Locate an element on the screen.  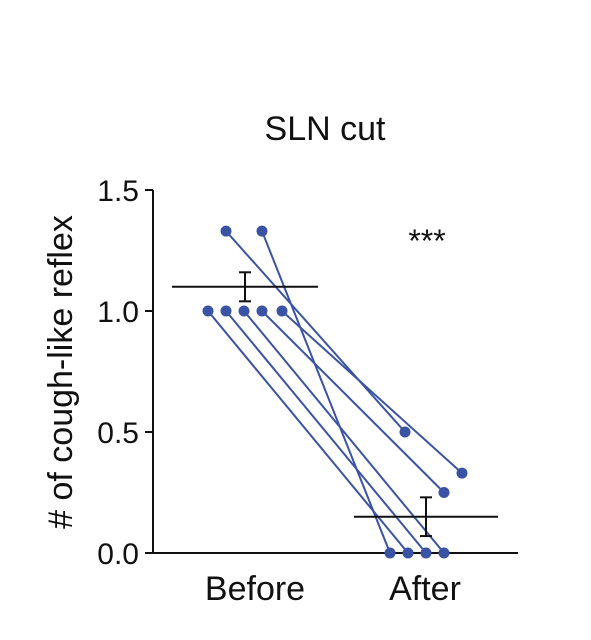
y-axis-label: # of cough-like reflex is located at coordinates (61, 372).